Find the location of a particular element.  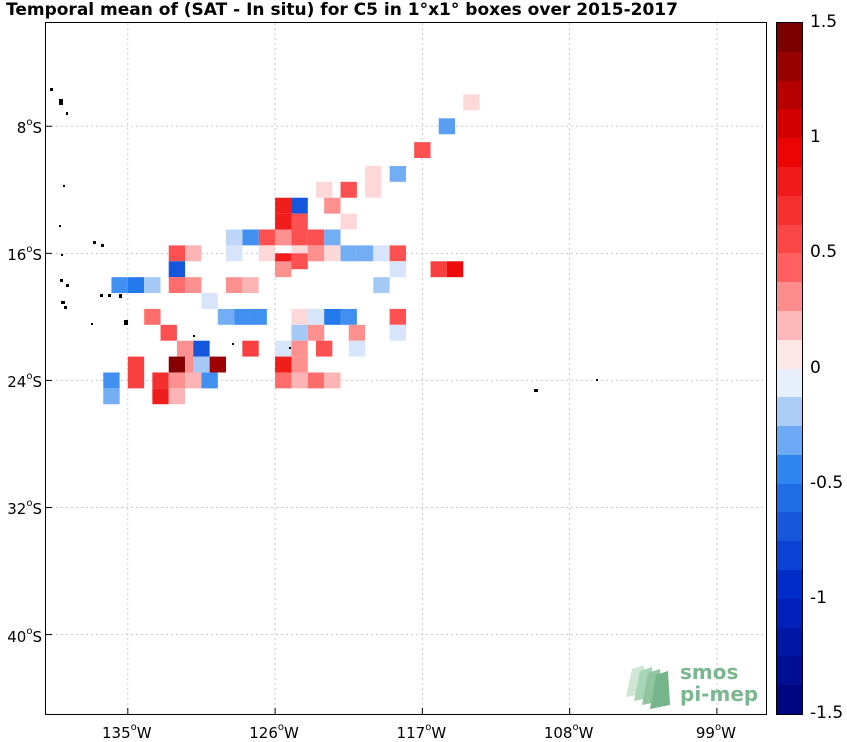

lat-label-24s: 24oS is located at coordinates (24, 381).